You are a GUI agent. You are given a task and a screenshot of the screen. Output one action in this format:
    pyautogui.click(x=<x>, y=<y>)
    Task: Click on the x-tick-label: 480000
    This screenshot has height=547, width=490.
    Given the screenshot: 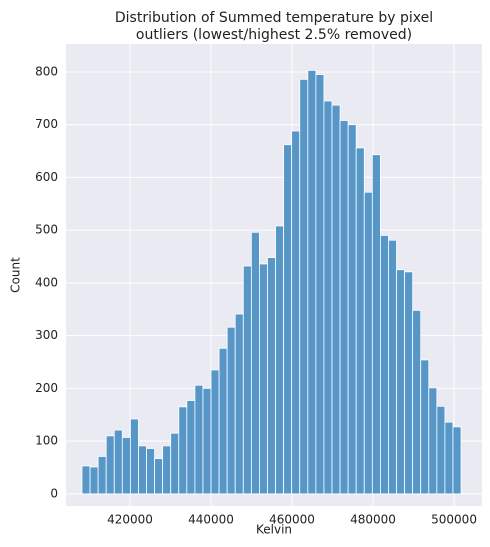 What is the action you would take?
    pyautogui.click(x=373, y=520)
    